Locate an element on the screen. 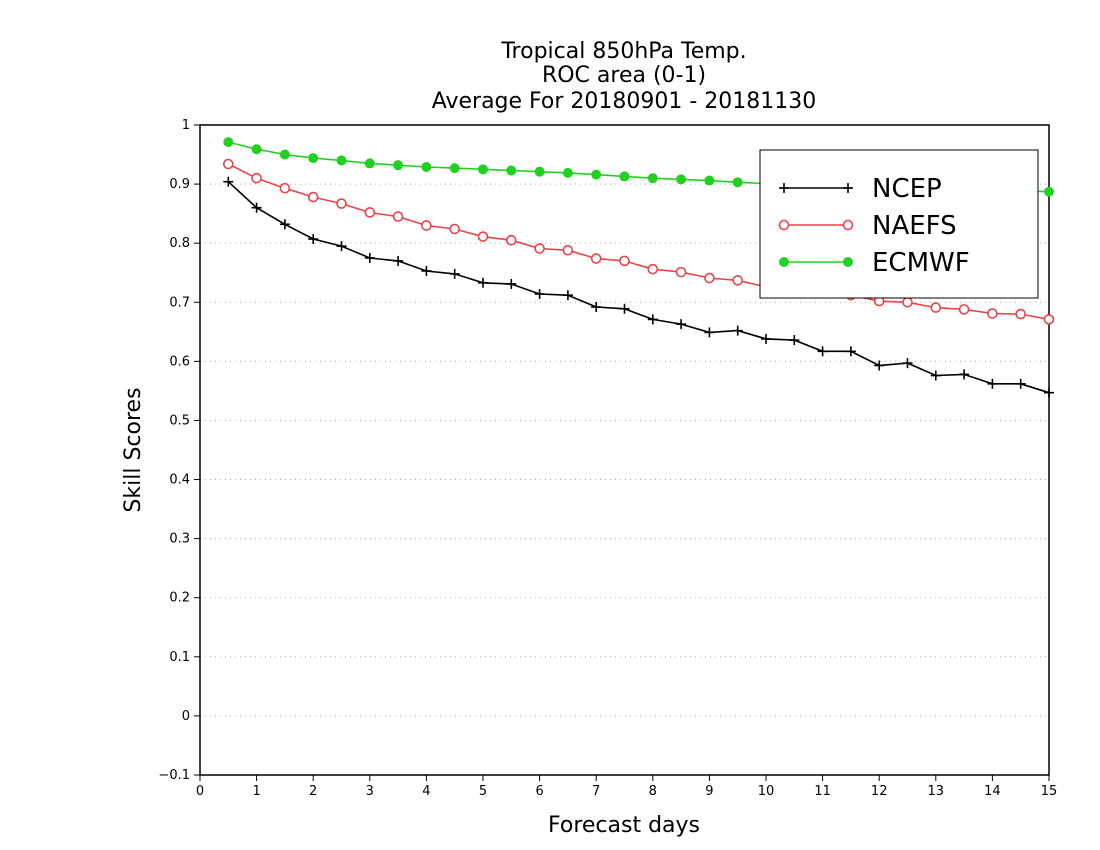 The image size is (1100, 850). legend-item-ncep: NCEP is located at coordinates (860, 189).